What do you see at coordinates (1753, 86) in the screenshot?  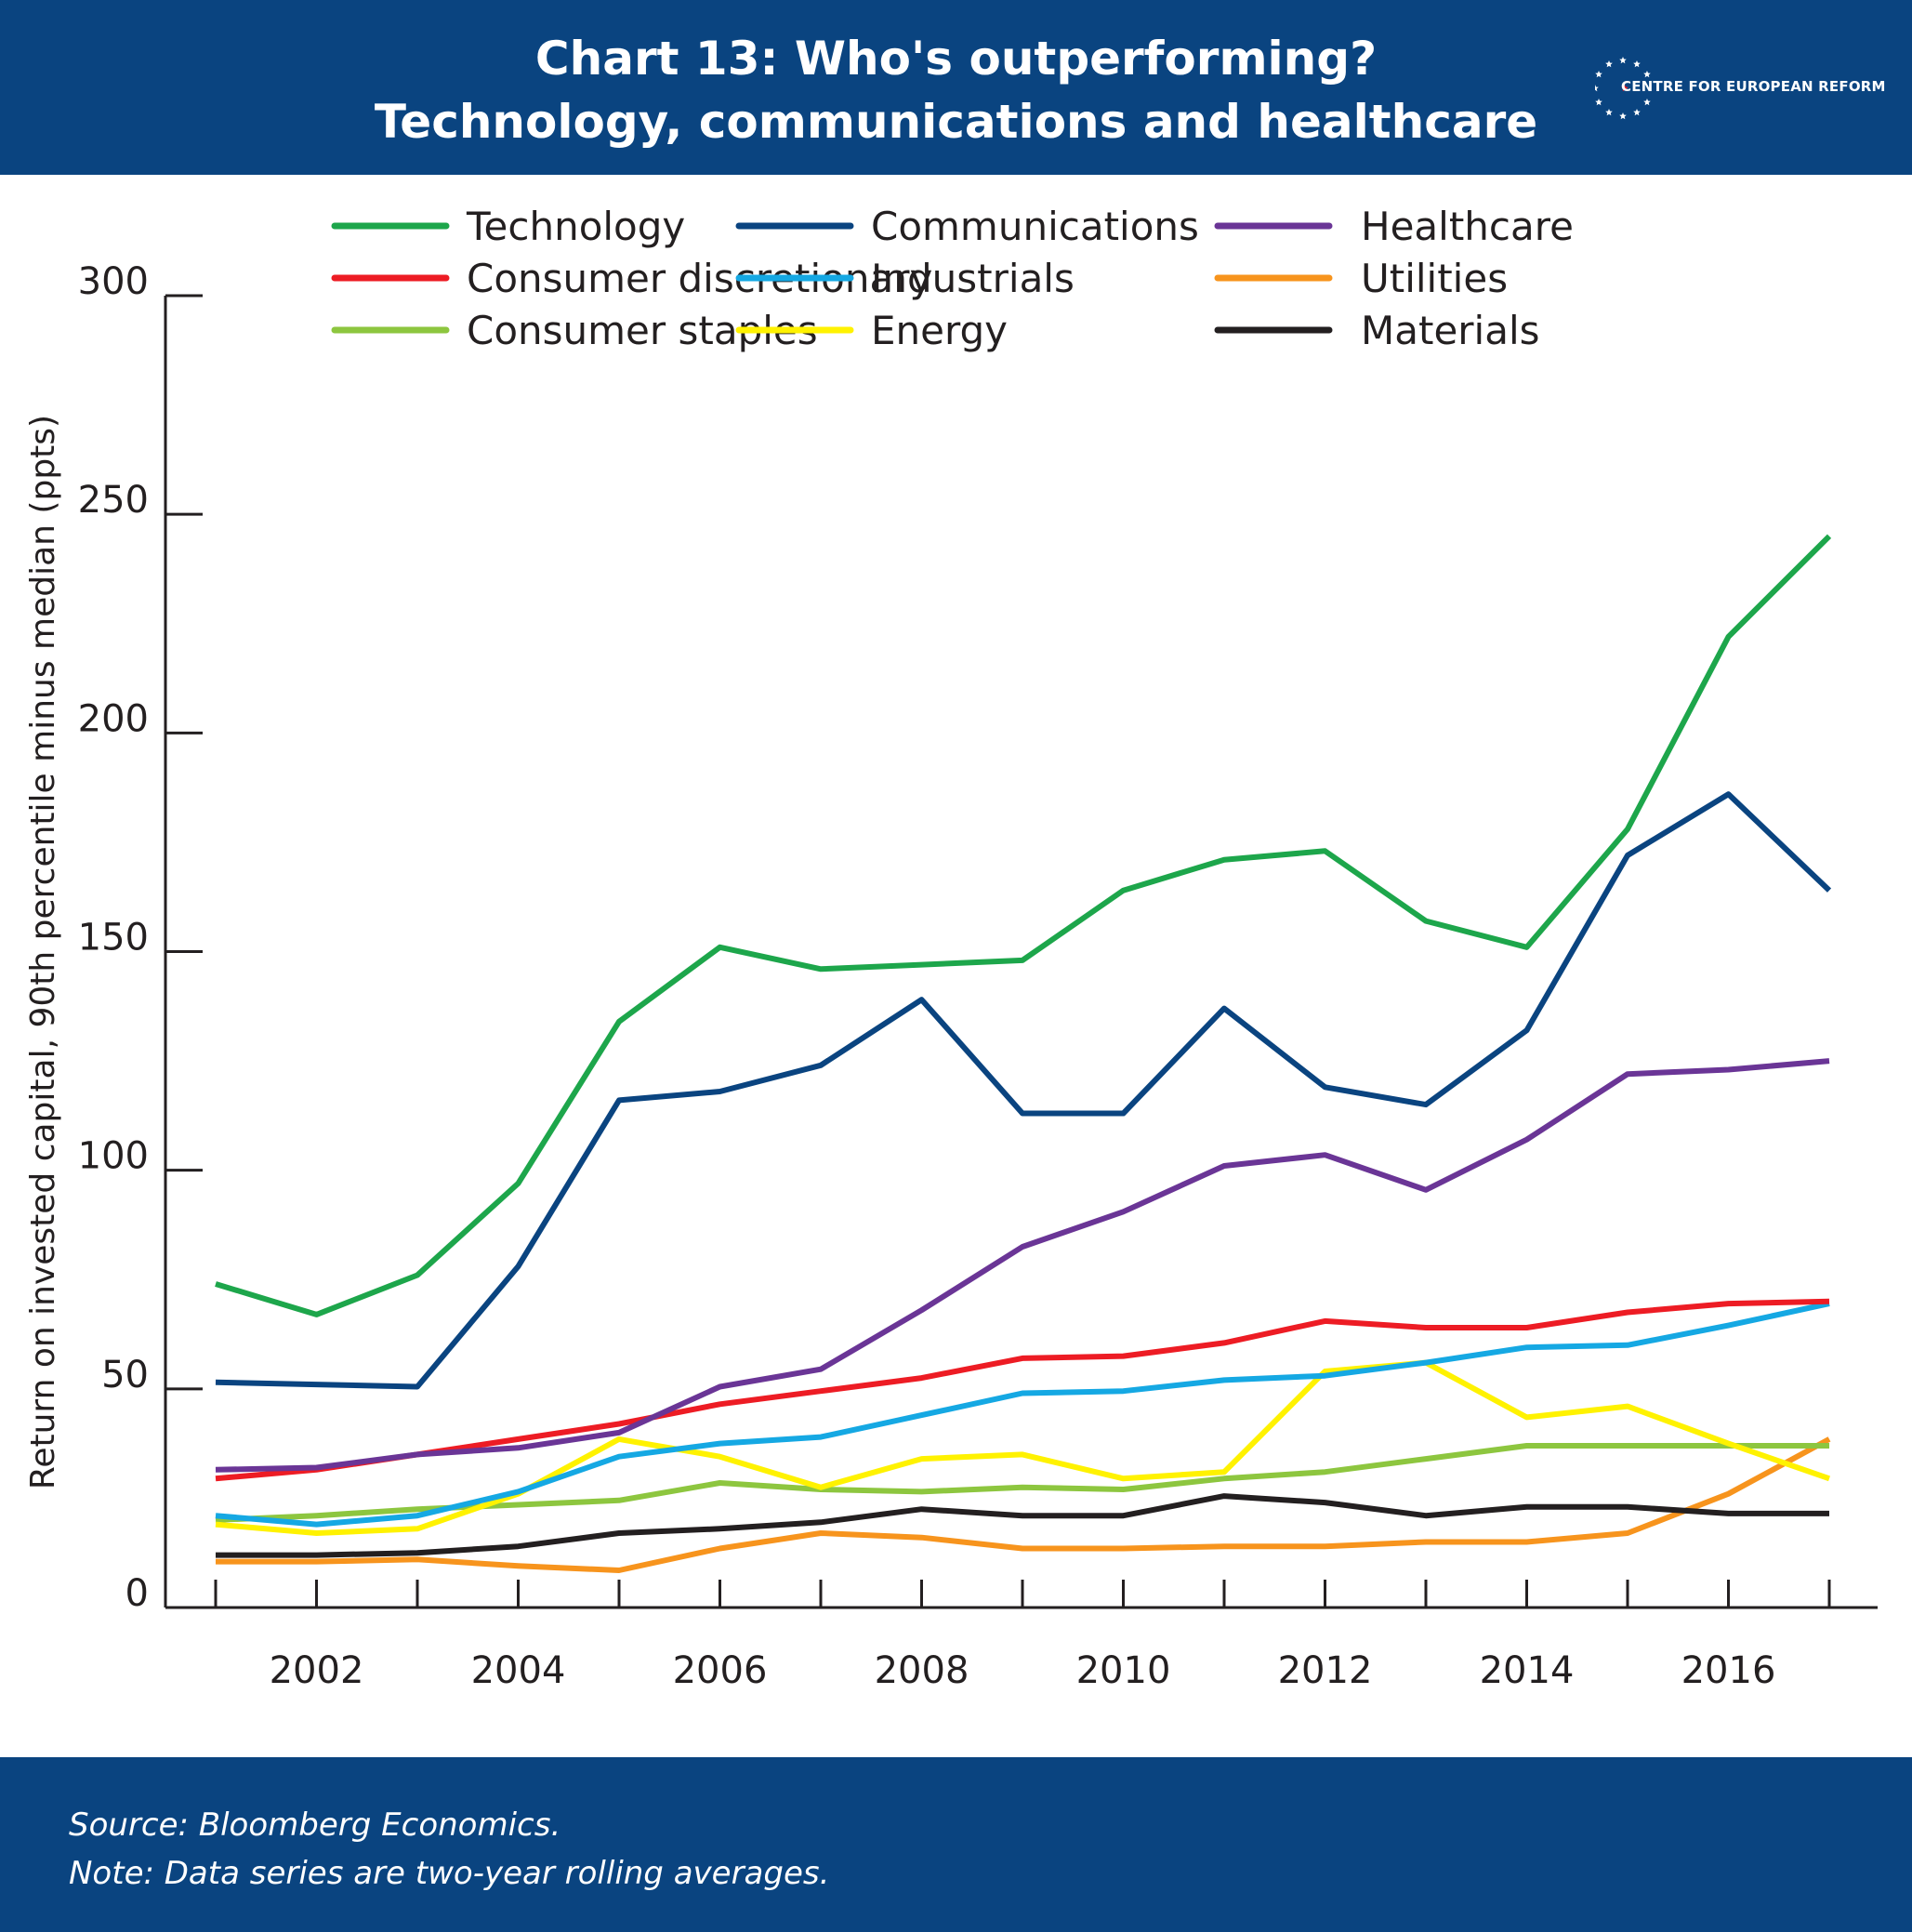 I see `logo-text: CENTRE FOR EUROPEAN REFORM` at bounding box center [1753, 86].